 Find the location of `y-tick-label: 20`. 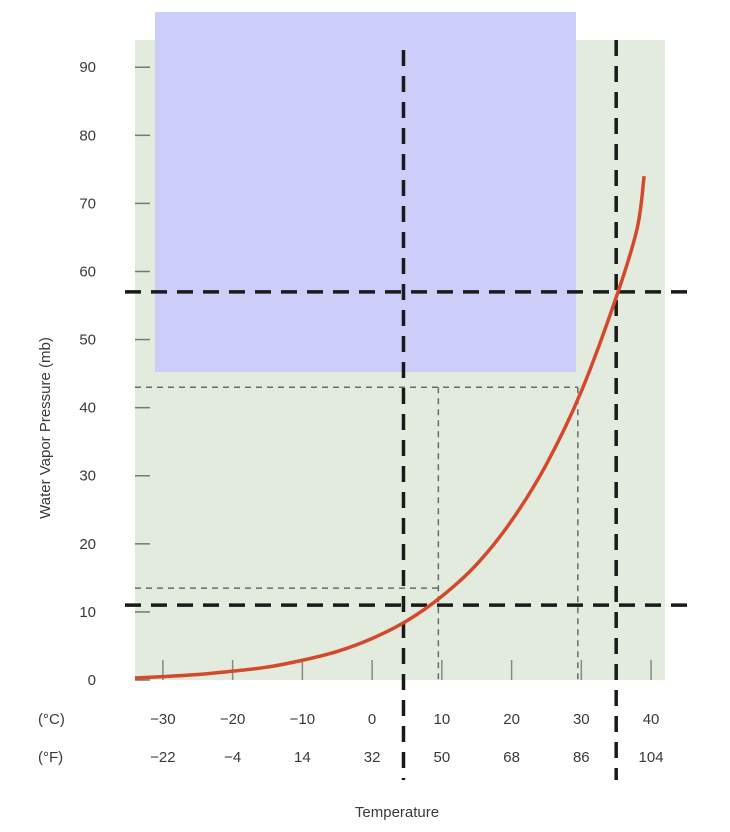

y-tick-label: 20 is located at coordinates (87, 544).